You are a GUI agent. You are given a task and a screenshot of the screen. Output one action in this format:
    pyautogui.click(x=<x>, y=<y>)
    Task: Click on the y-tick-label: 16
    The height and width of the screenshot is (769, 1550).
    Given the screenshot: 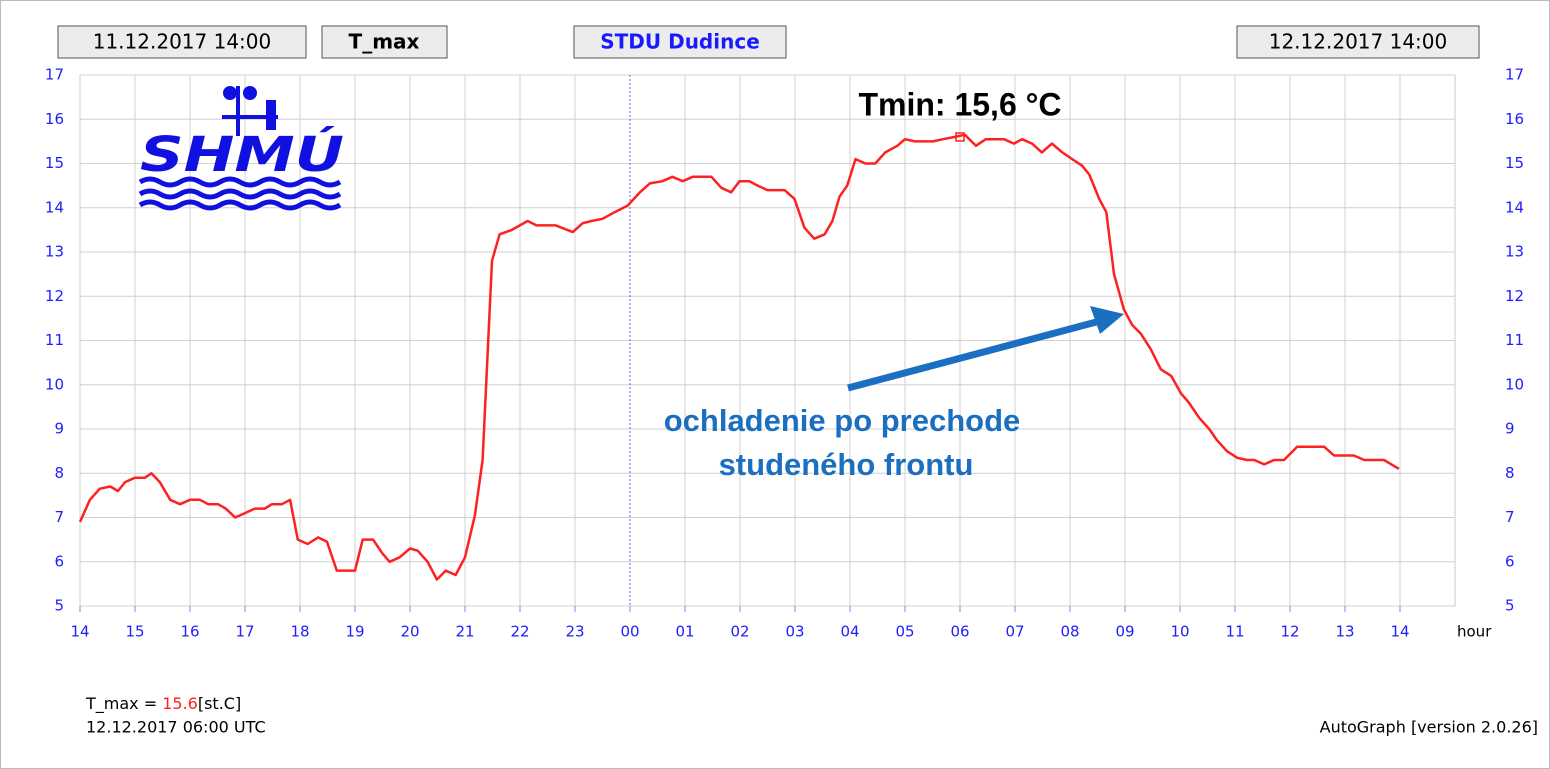 What is the action you would take?
    pyautogui.click(x=54, y=119)
    